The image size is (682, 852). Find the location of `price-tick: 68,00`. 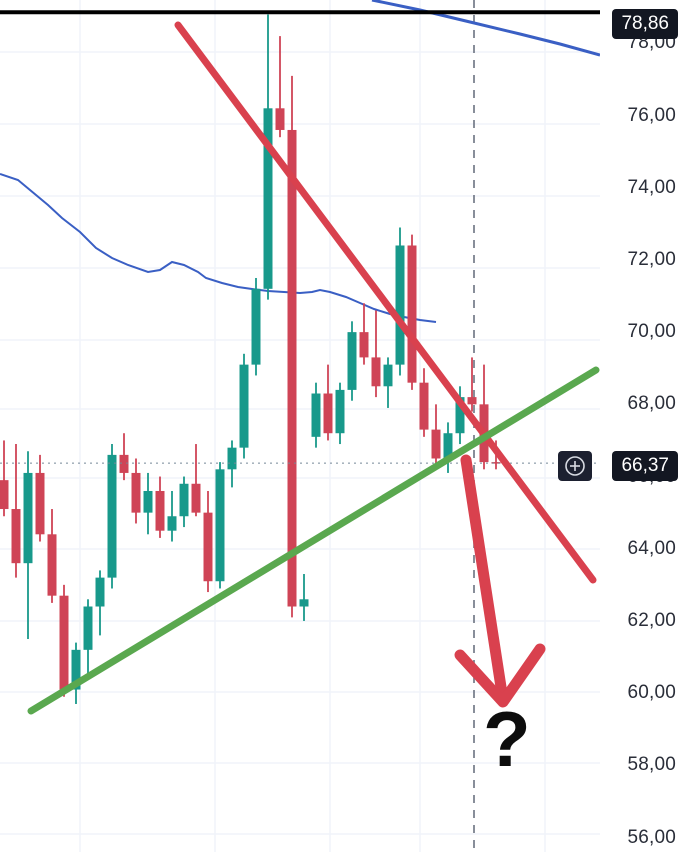

price-tick: 68,00 is located at coordinates (651, 404).